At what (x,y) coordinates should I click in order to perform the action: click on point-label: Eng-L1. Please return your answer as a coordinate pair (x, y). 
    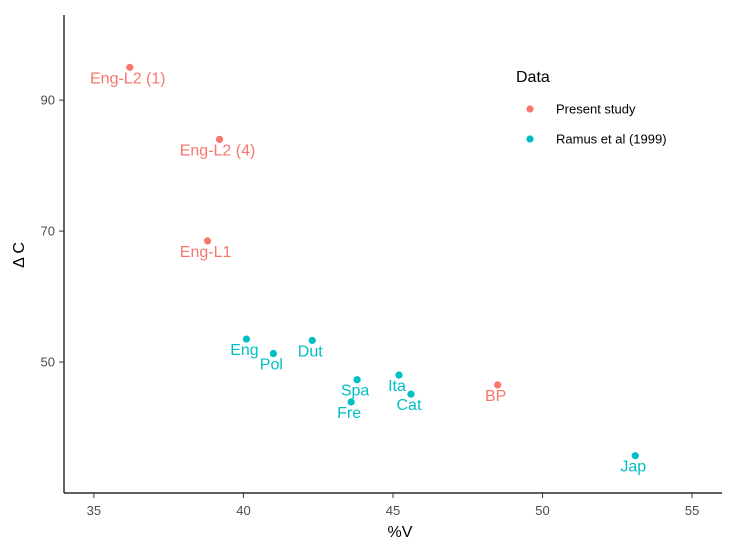
    Looking at the image, I should click on (206, 252).